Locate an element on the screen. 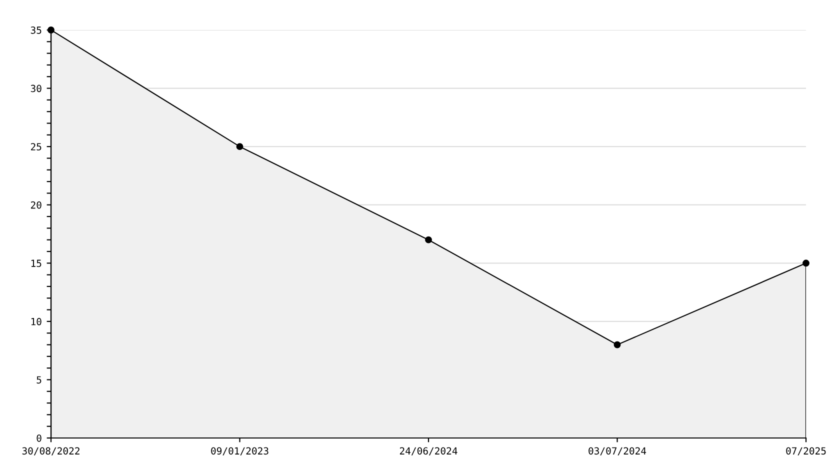 This screenshot has width=834, height=468. y-tick-label: 20 is located at coordinates (36, 205).